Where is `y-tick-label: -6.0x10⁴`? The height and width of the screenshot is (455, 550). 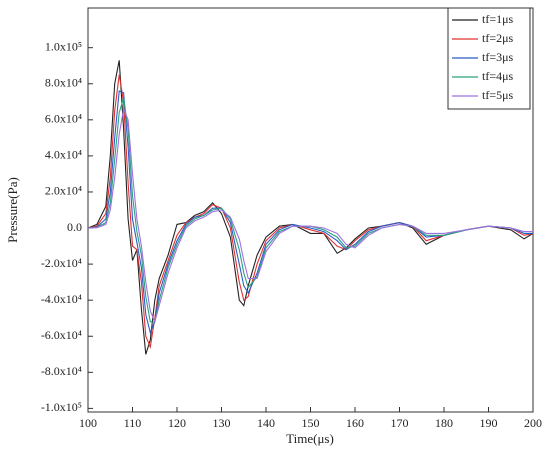
y-tick-label: -6.0x10⁴ is located at coordinates (61, 335).